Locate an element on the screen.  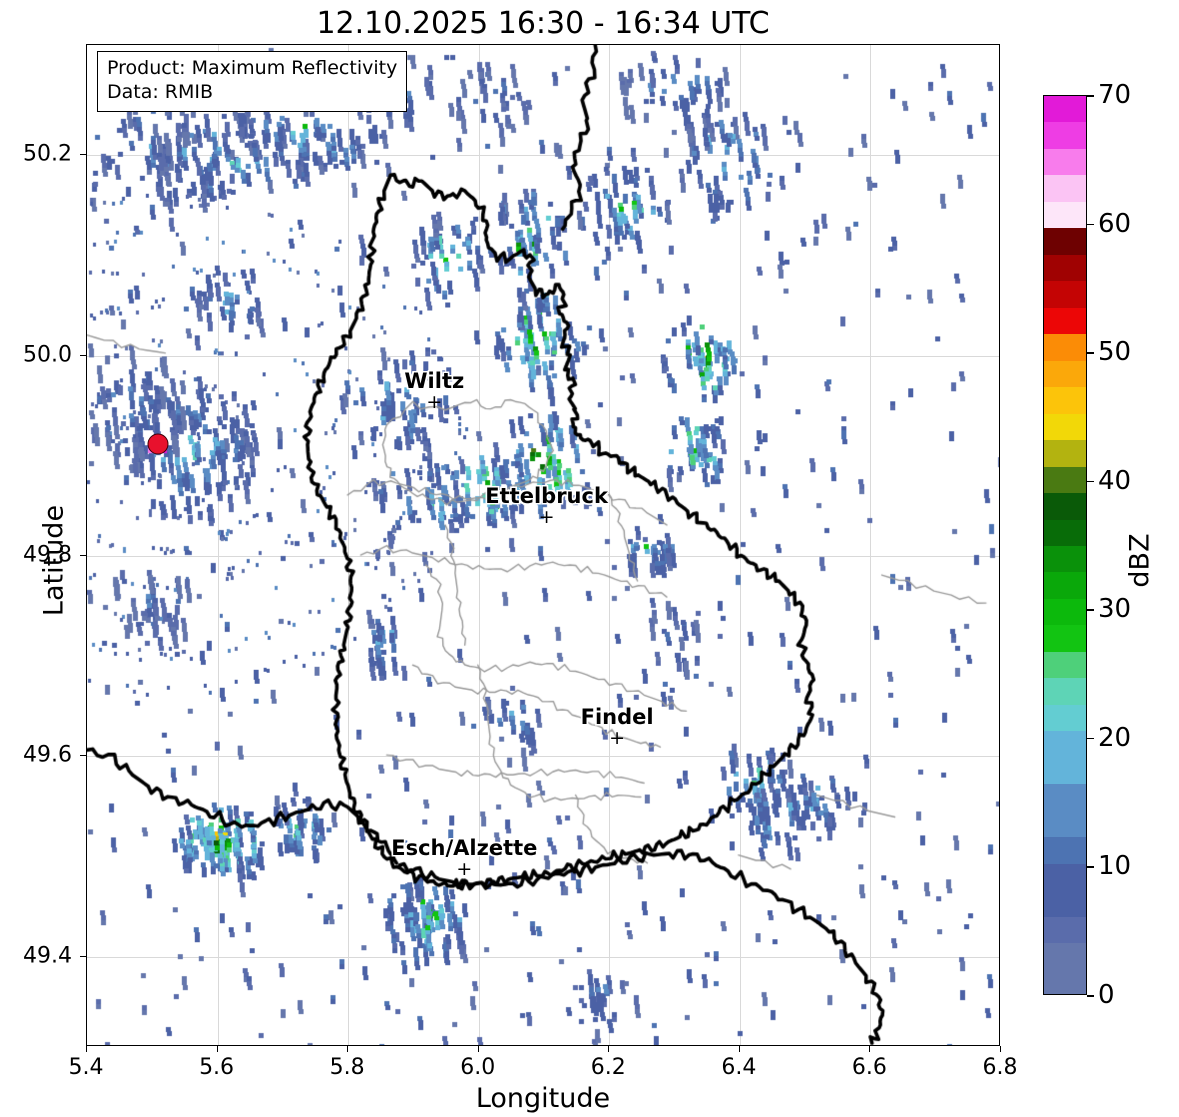
colorbar-ticklabel-60: 60 is located at coordinates (1115, 223).